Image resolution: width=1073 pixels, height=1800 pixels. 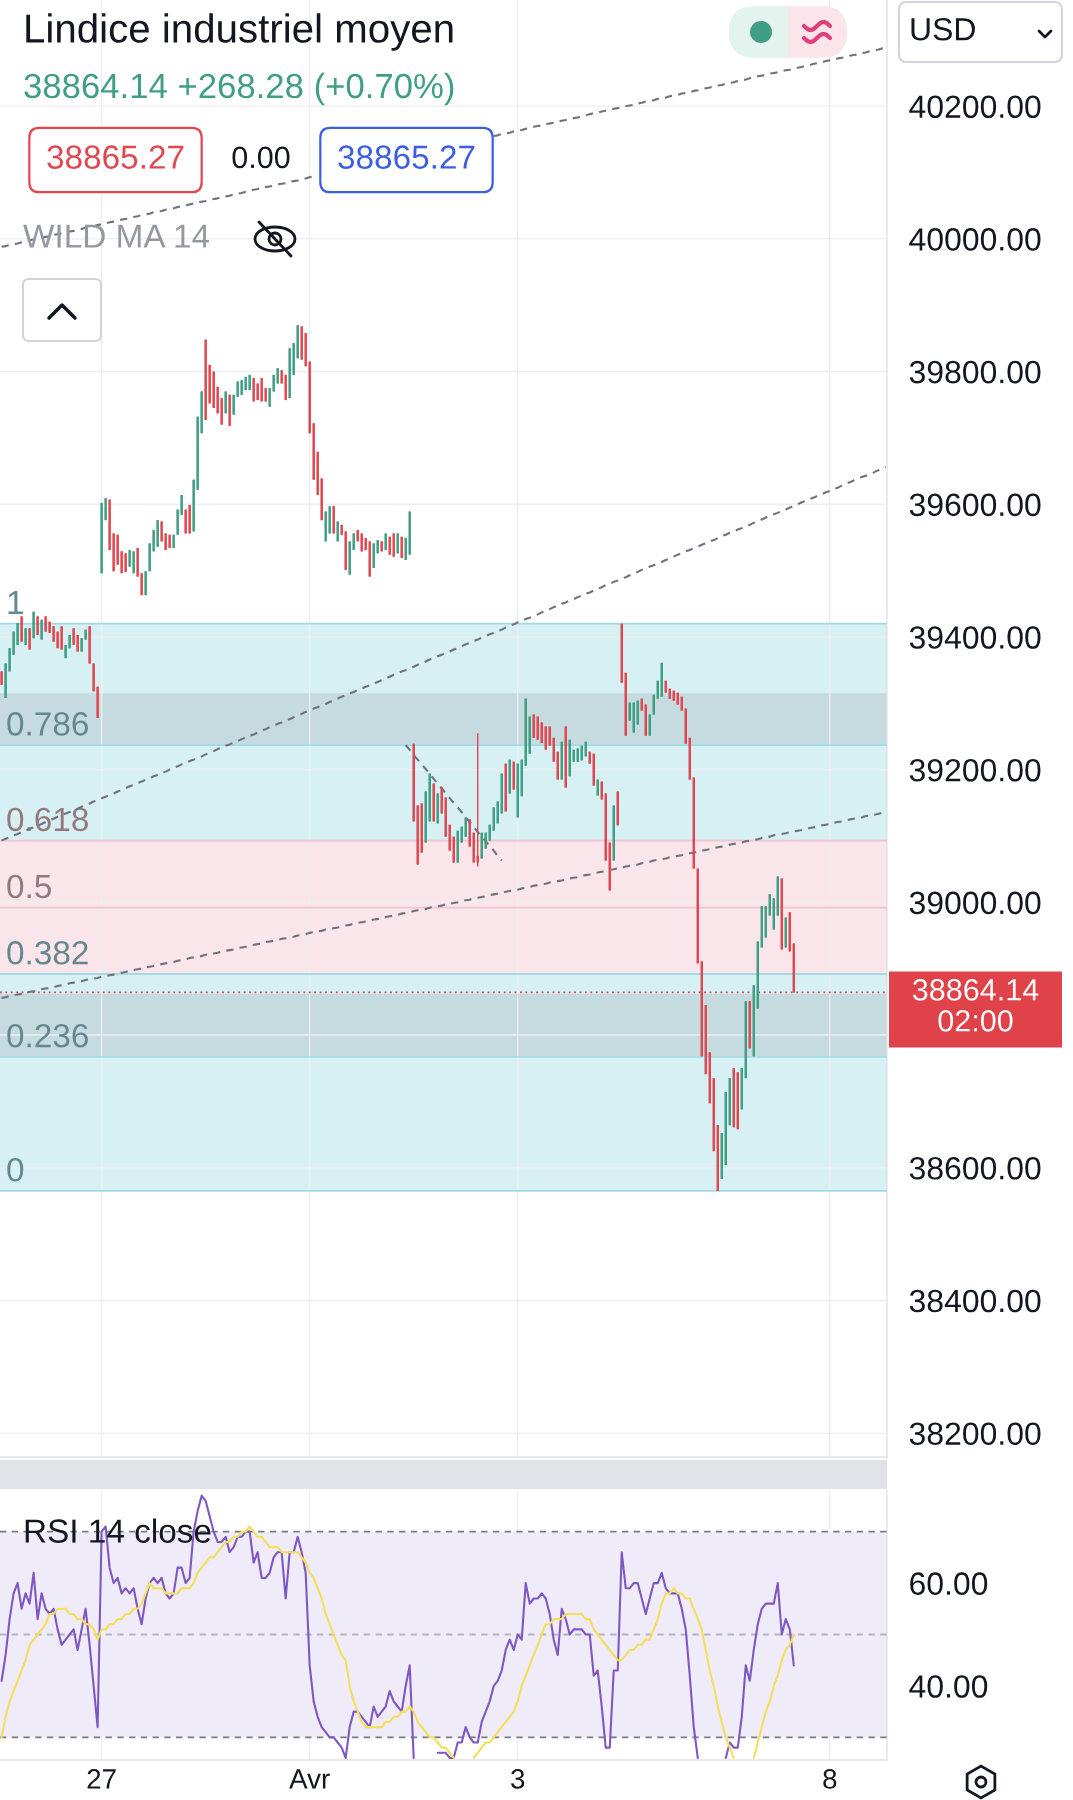 What do you see at coordinates (453, 803) in the screenshot?
I see `line-series` at bounding box center [453, 803].